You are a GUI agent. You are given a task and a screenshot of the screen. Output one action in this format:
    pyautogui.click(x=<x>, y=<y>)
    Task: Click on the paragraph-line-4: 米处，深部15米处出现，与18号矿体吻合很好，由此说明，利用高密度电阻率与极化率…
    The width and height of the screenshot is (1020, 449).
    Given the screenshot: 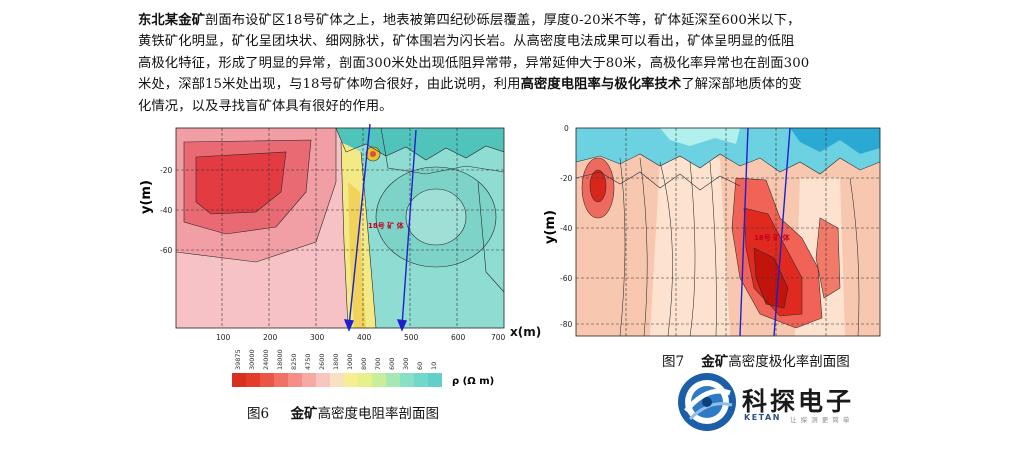 What is the action you would take?
    pyautogui.click(x=510, y=84)
    